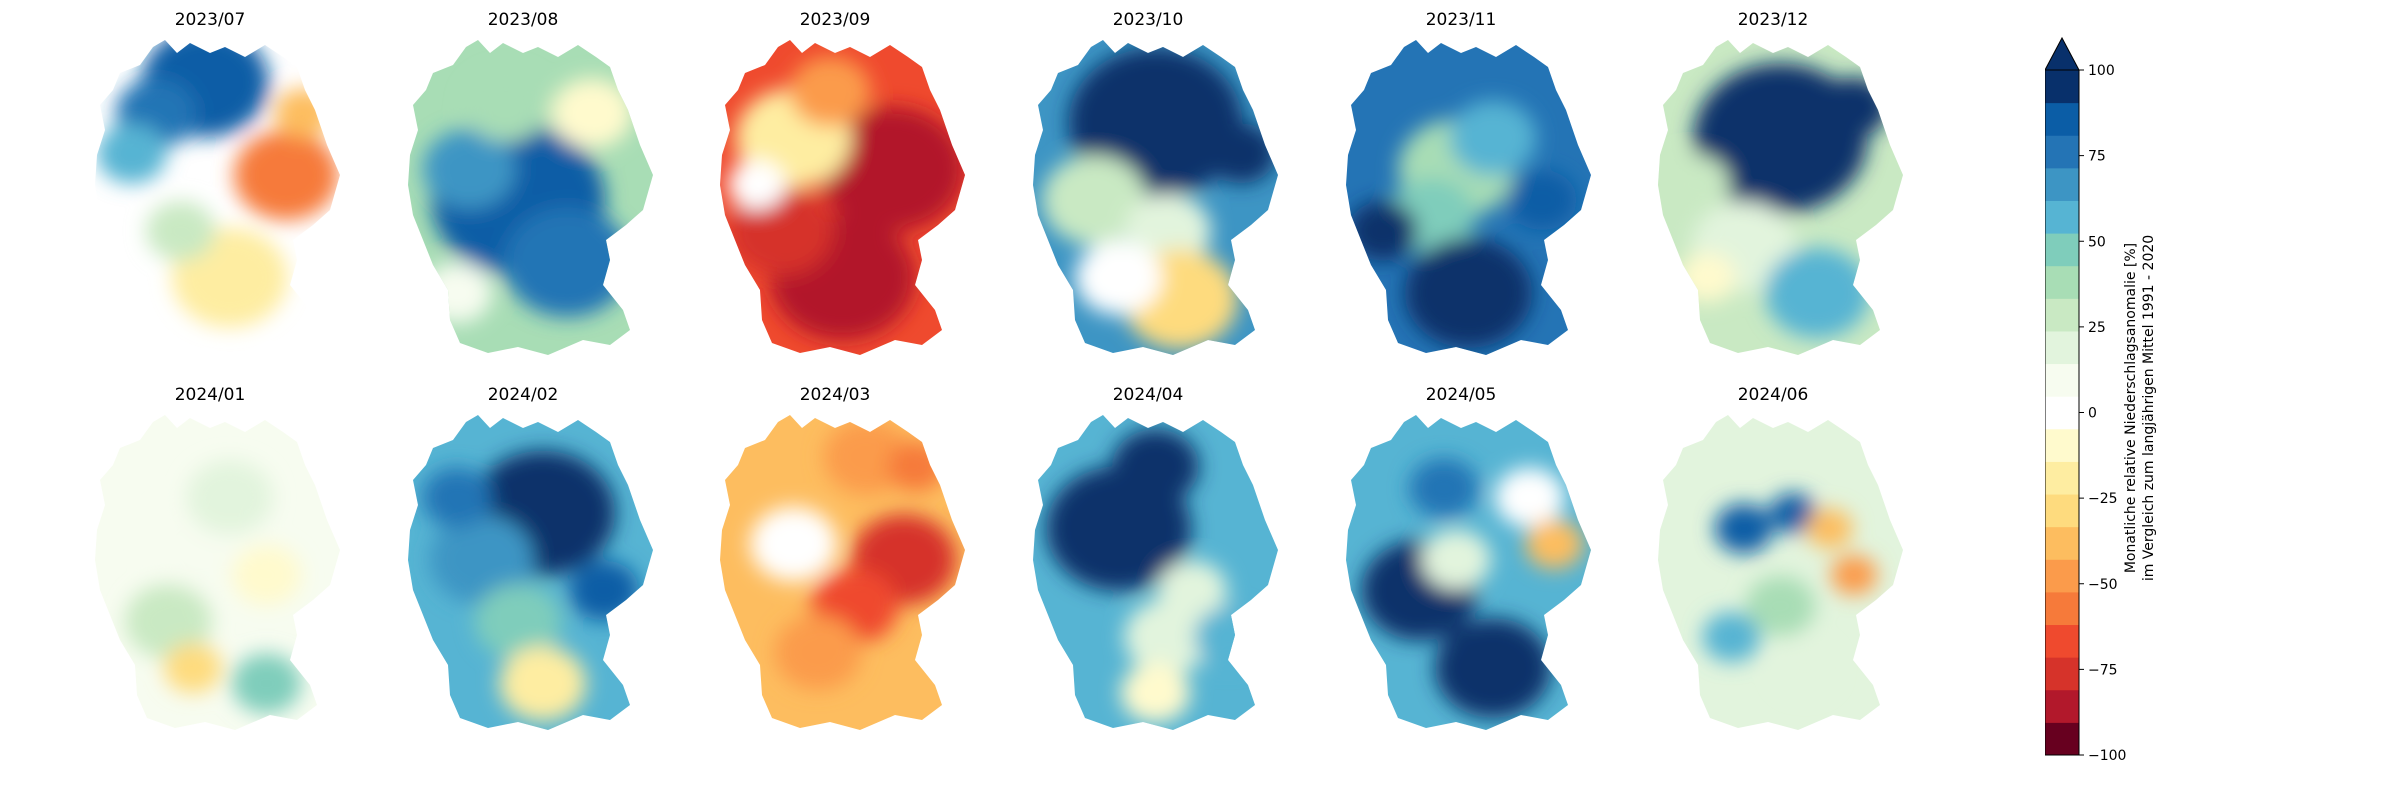 This screenshot has height=800, width=2400. What do you see at coordinates (1148, 20) in the screenshot?
I see `panel-title: 2023/10` at bounding box center [1148, 20].